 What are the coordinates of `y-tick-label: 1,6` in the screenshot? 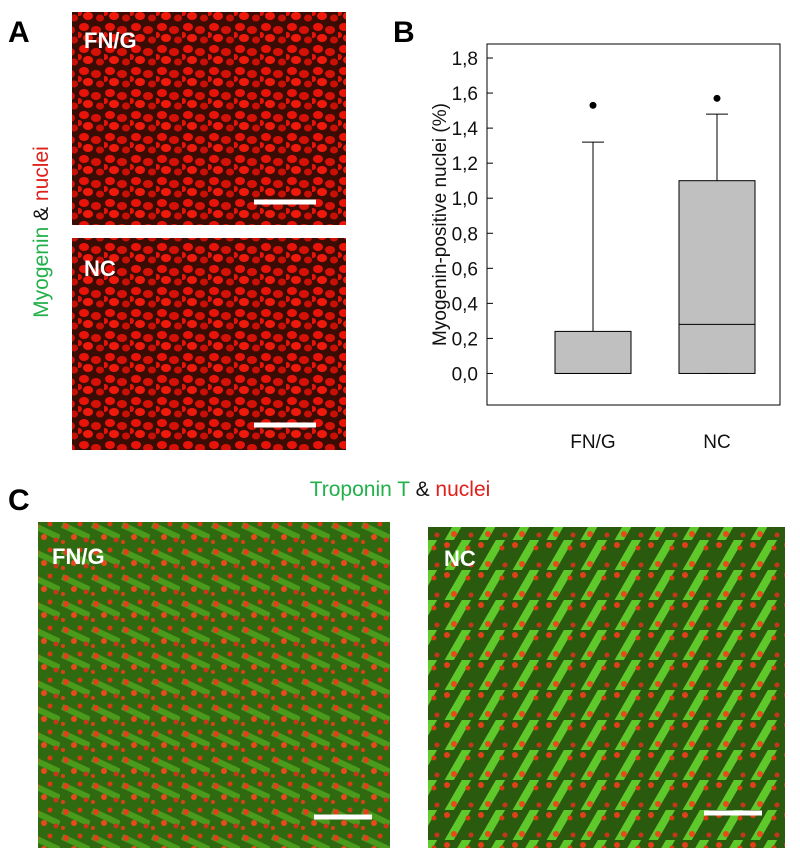 It's located at (465, 94).